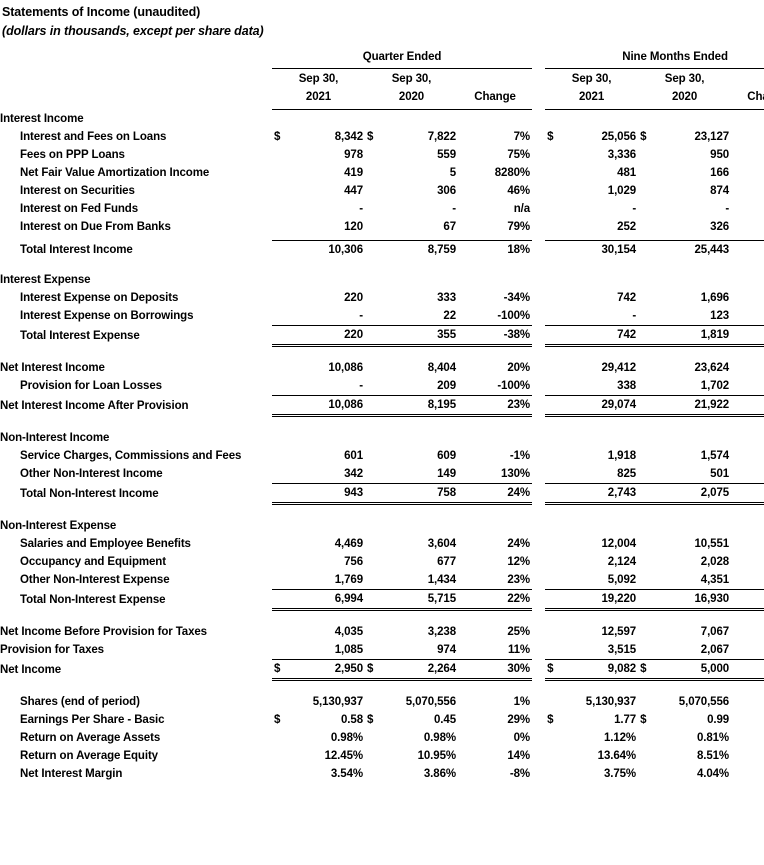  I want to click on cell-qchg: 24%, so click(519, 543).